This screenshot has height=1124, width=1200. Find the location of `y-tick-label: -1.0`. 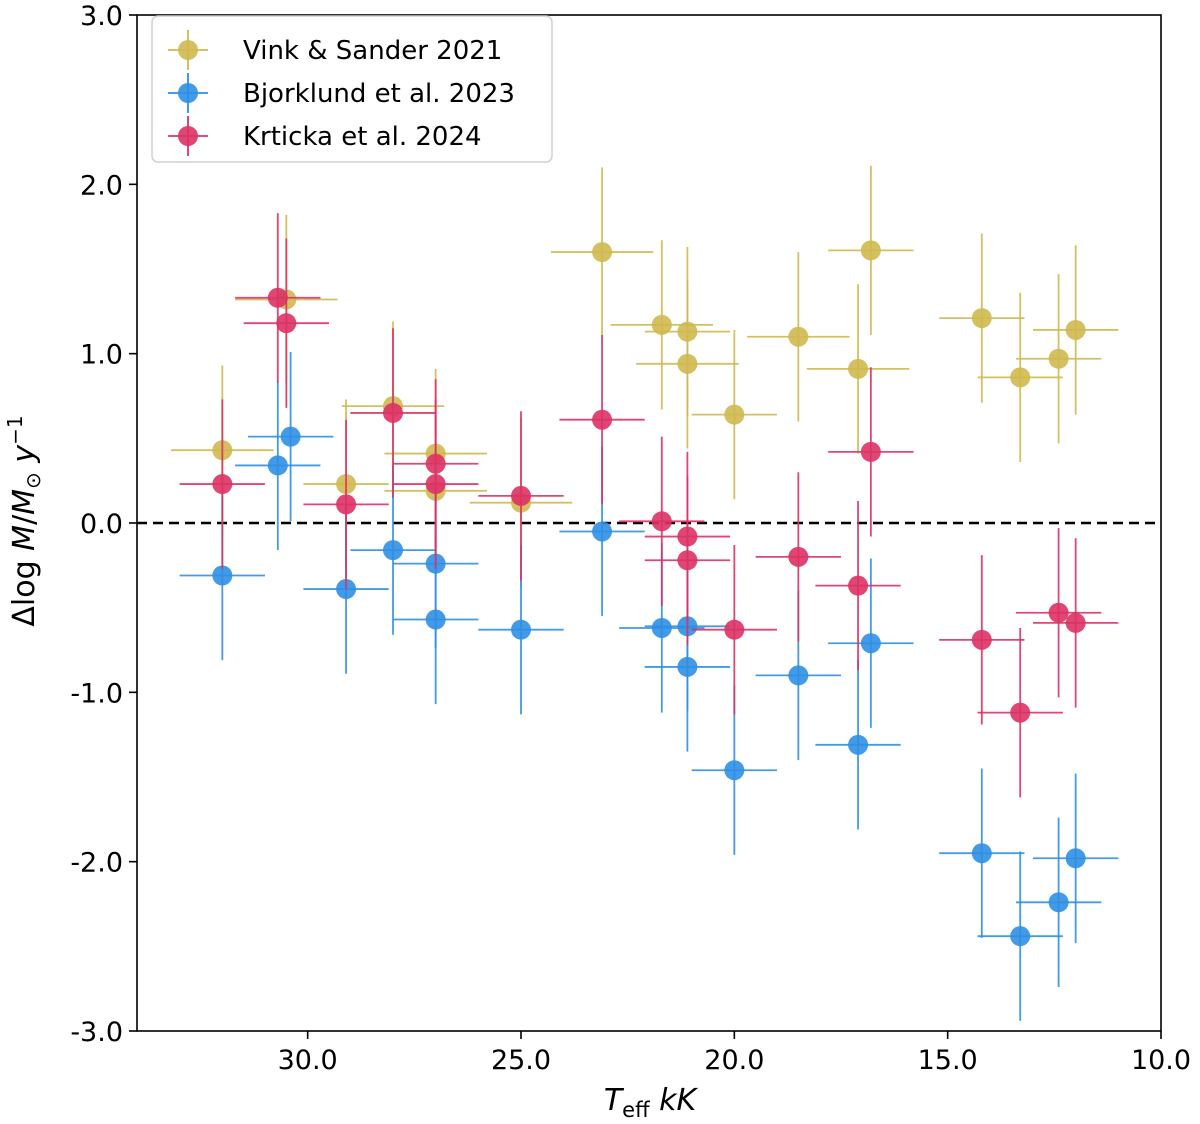

y-tick-label: -1.0 is located at coordinates (96, 693).